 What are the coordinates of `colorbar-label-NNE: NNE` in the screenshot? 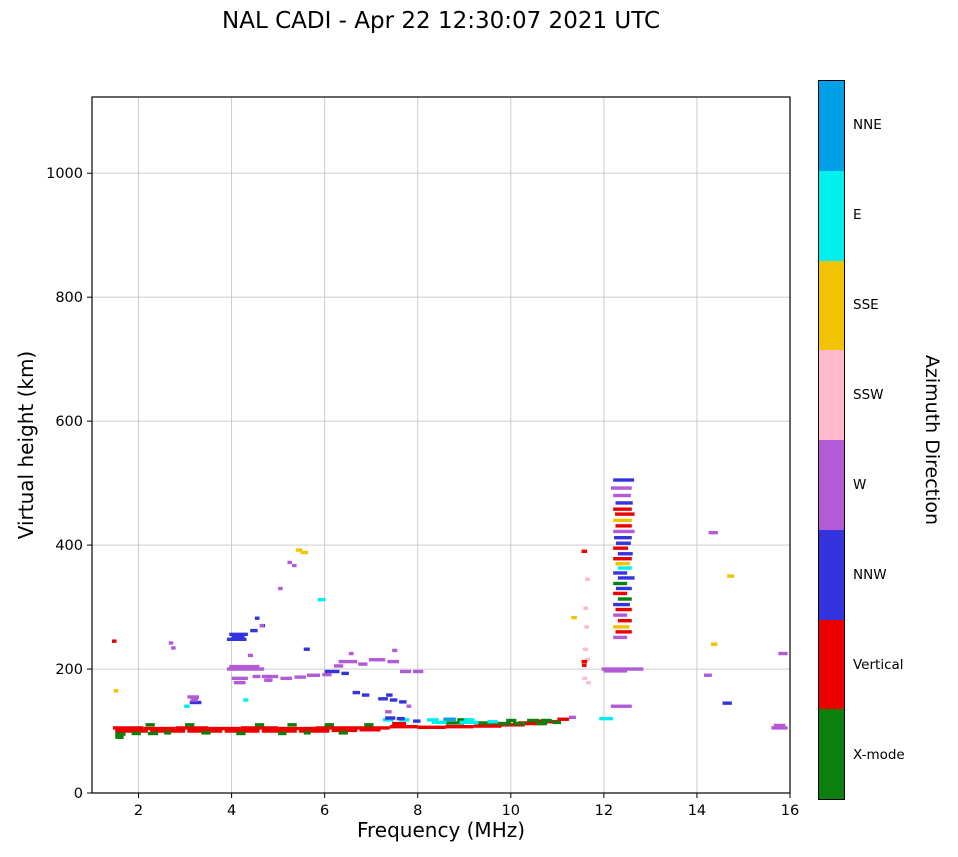 It's located at (867, 125).